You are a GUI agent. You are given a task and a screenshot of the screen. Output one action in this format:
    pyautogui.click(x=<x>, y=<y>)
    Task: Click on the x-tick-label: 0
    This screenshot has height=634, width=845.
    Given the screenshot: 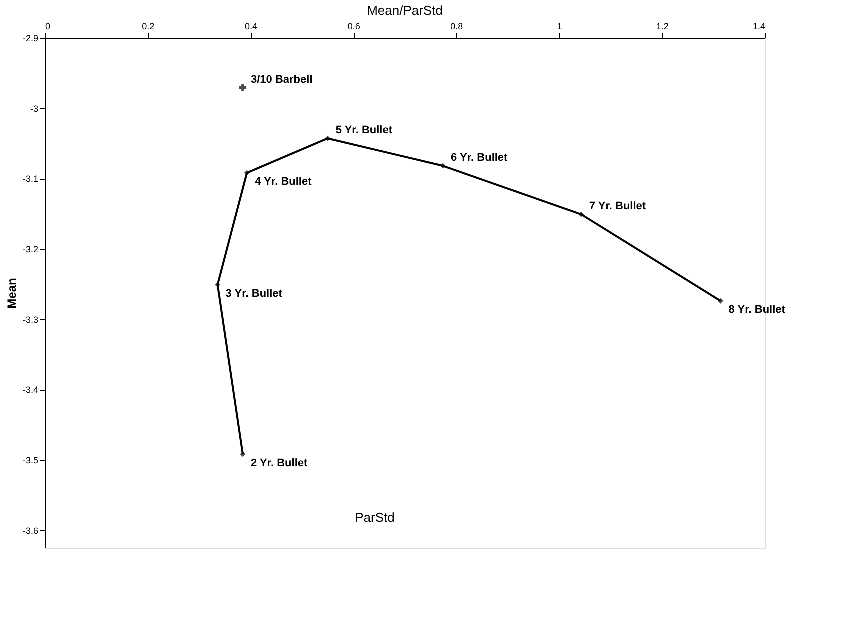 What is the action you would take?
    pyautogui.click(x=48, y=27)
    